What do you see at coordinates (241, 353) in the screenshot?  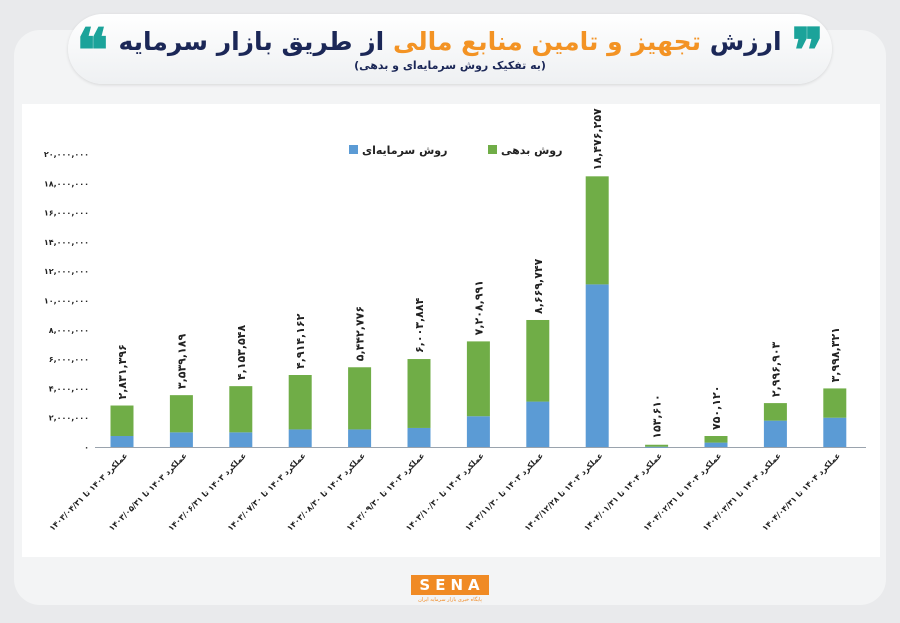 I see `data-label: ۴,۱۵۳,۵۴۸` at bounding box center [241, 353].